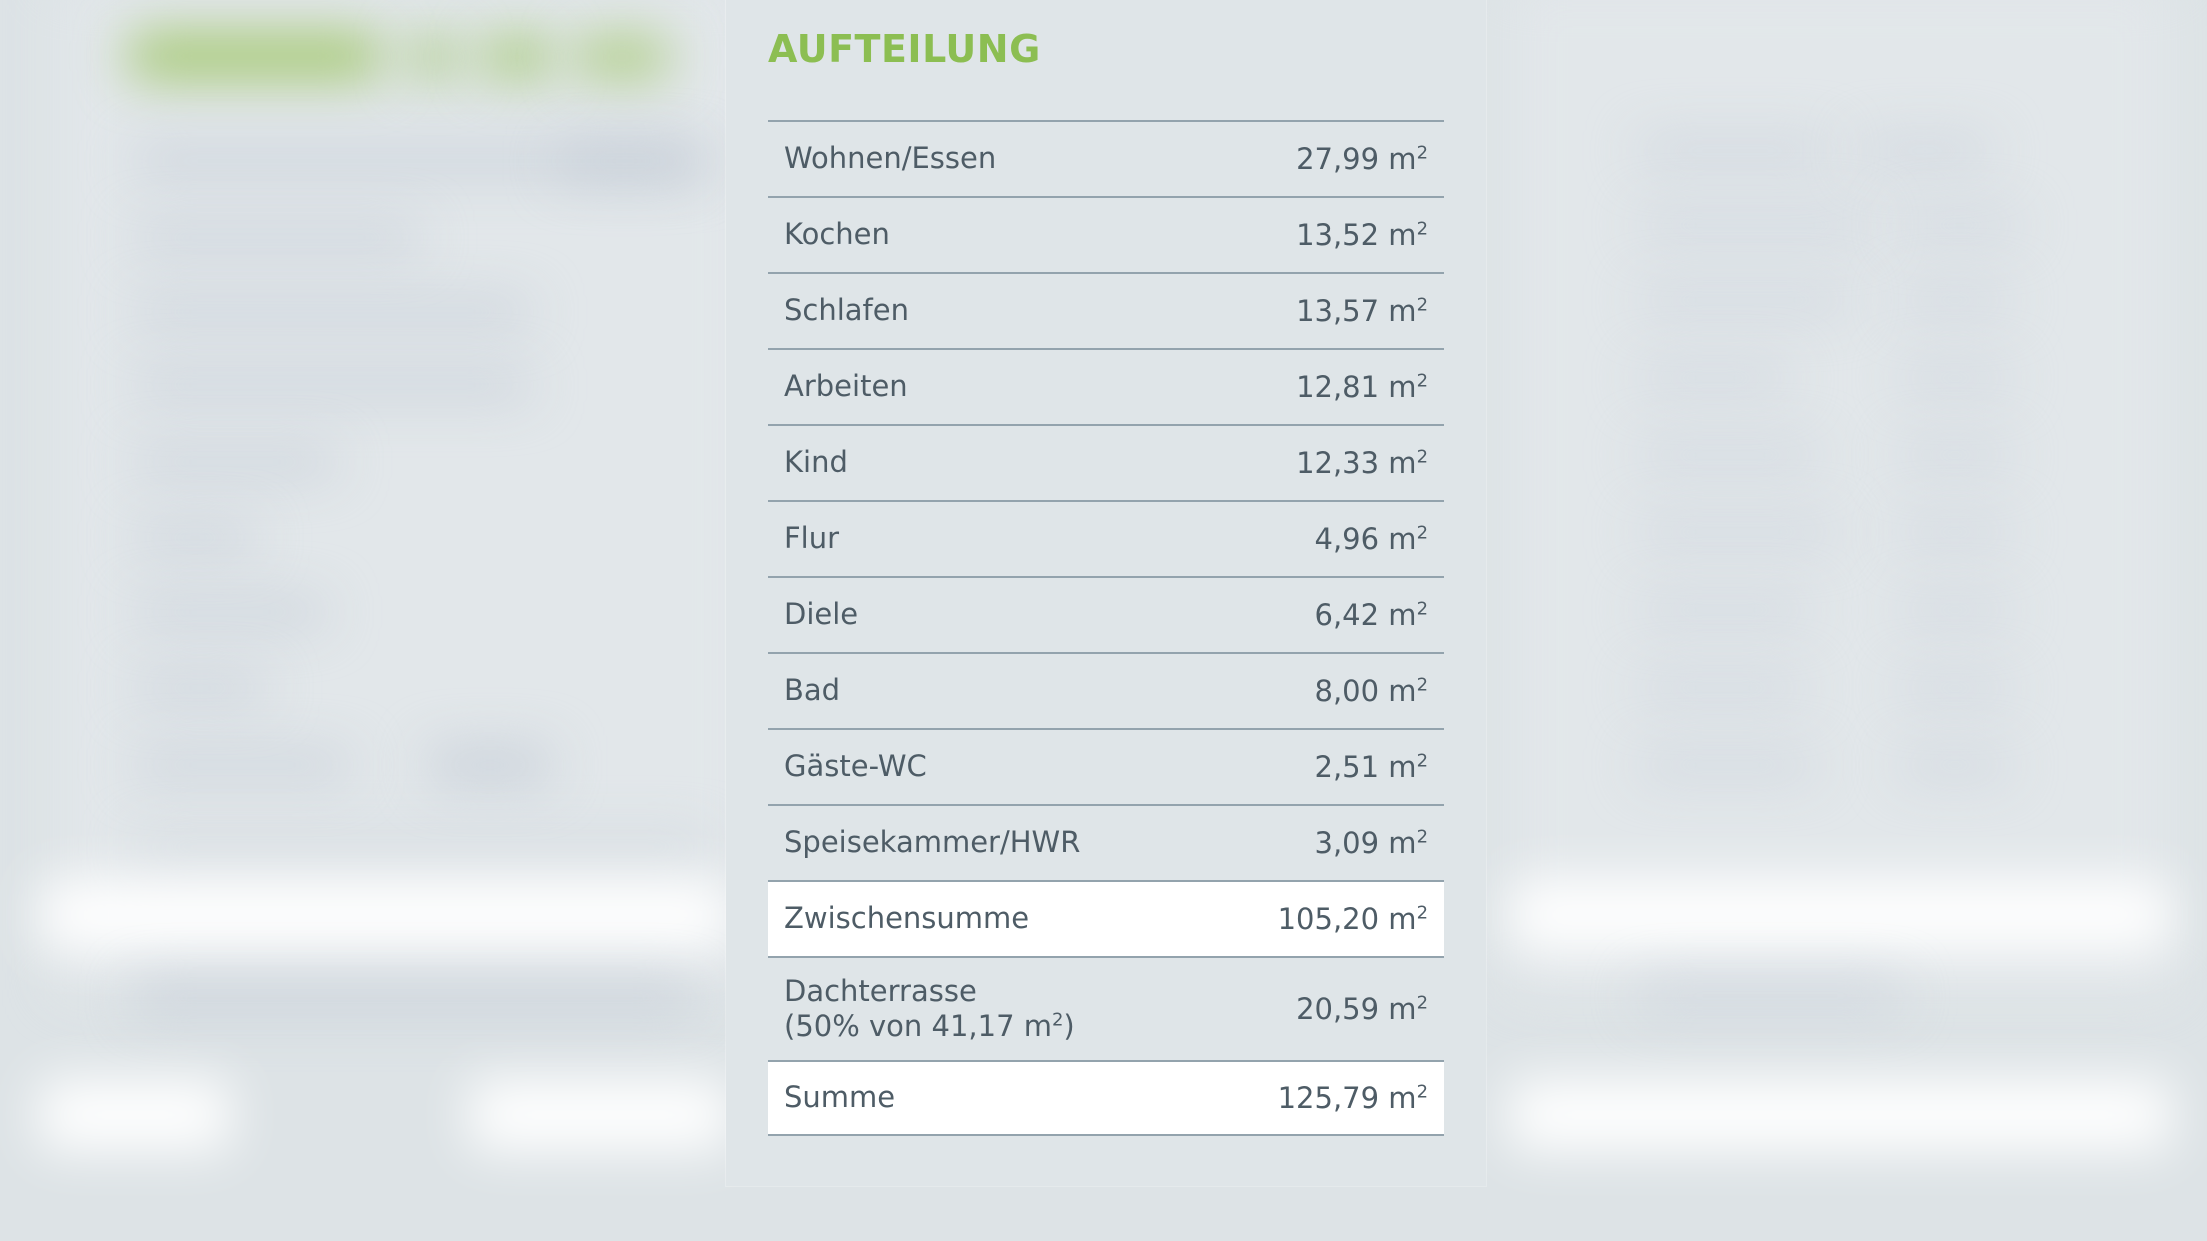 This screenshot has width=2207, height=1241. What do you see at coordinates (1106, 690) in the screenshot?
I see `table-row: Bad 8,00 m2` at bounding box center [1106, 690].